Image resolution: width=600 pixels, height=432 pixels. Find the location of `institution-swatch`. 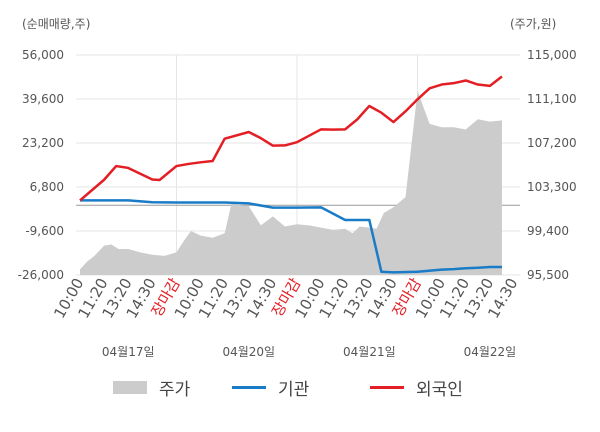

institution-swatch is located at coordinates (249, 387).